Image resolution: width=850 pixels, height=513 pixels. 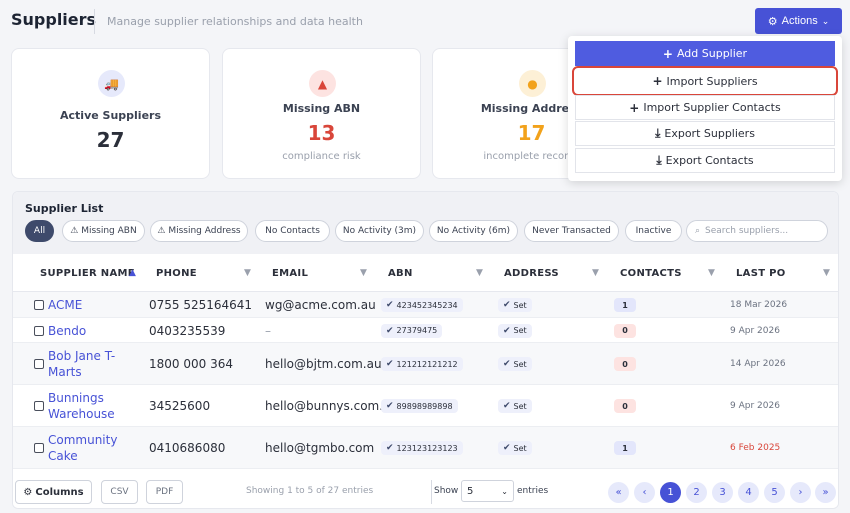 I want to click on download-icon: ⤓, so click(x=658, y=133).